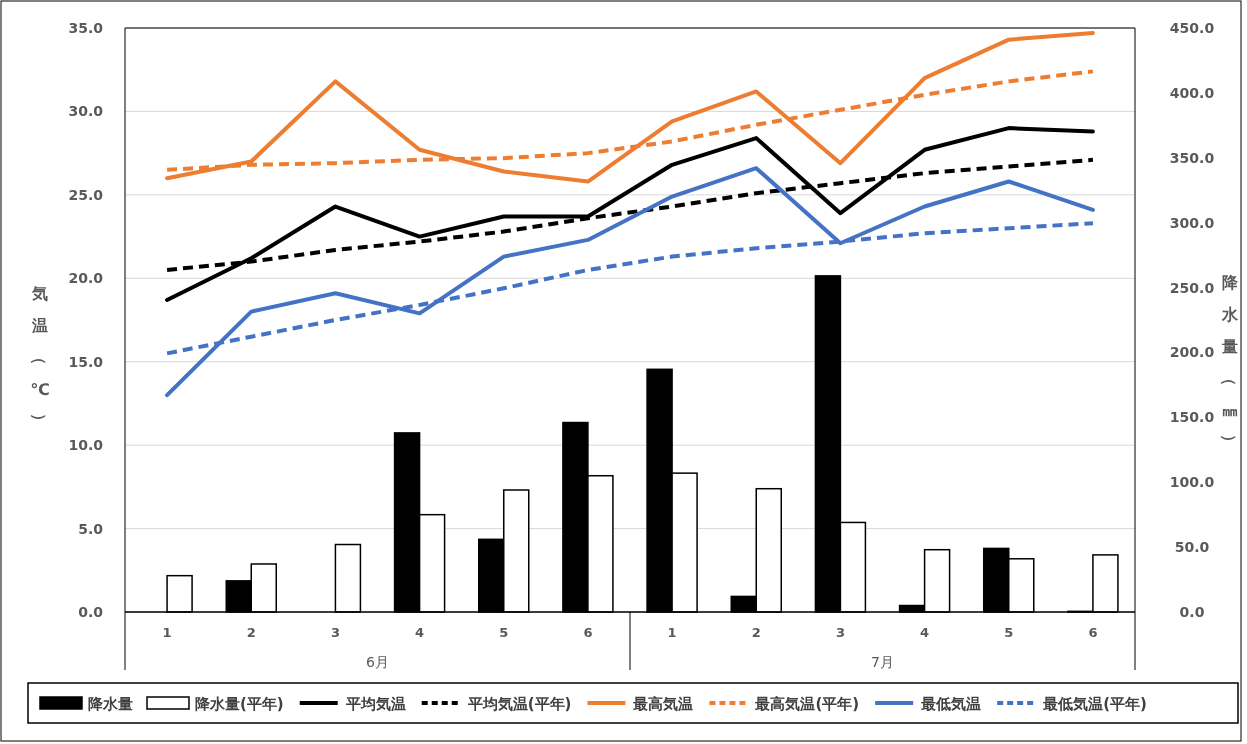 The width and height of the screenshot is (1247, 744). What do you see at coordinates (377, 662) in the screenshot?
I see `text: 6月` at bounding box center [377, 662].